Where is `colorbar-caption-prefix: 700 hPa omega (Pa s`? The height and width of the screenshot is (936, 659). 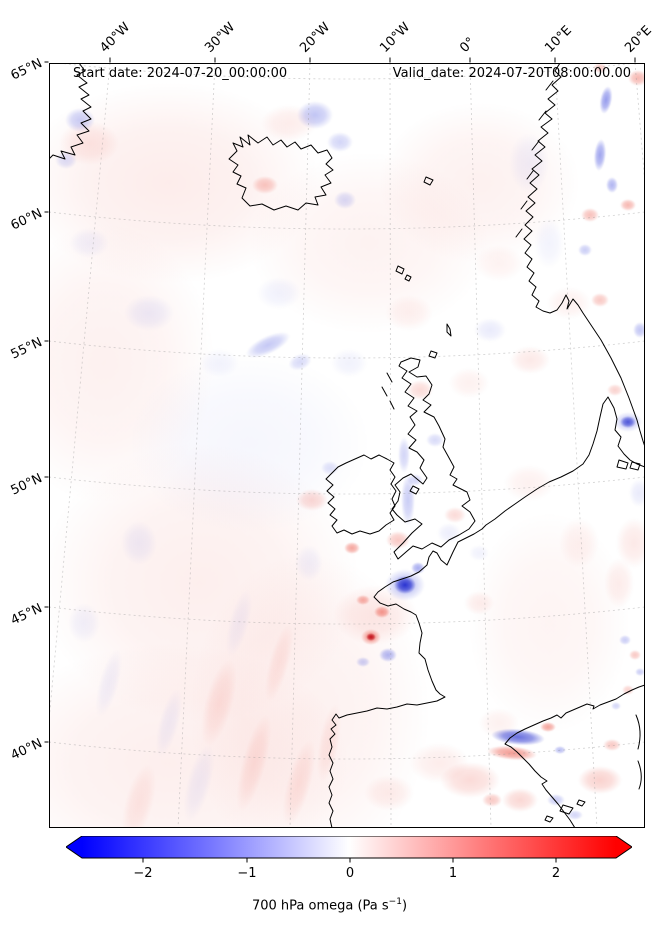 colorbar-caption-prefix: 700 hPa omega (Pa s is located at coordinates (320, 906).